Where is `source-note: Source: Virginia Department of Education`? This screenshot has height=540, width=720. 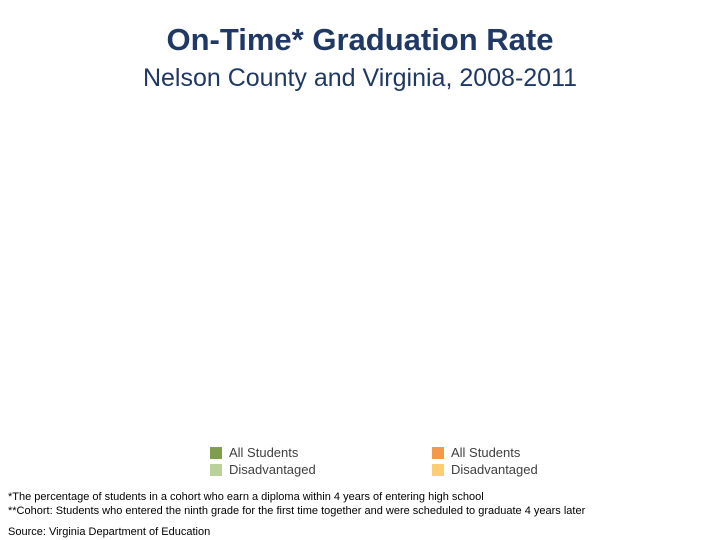
source-note: Source: Virginia Department of Education is located at coordinates (109, 532).